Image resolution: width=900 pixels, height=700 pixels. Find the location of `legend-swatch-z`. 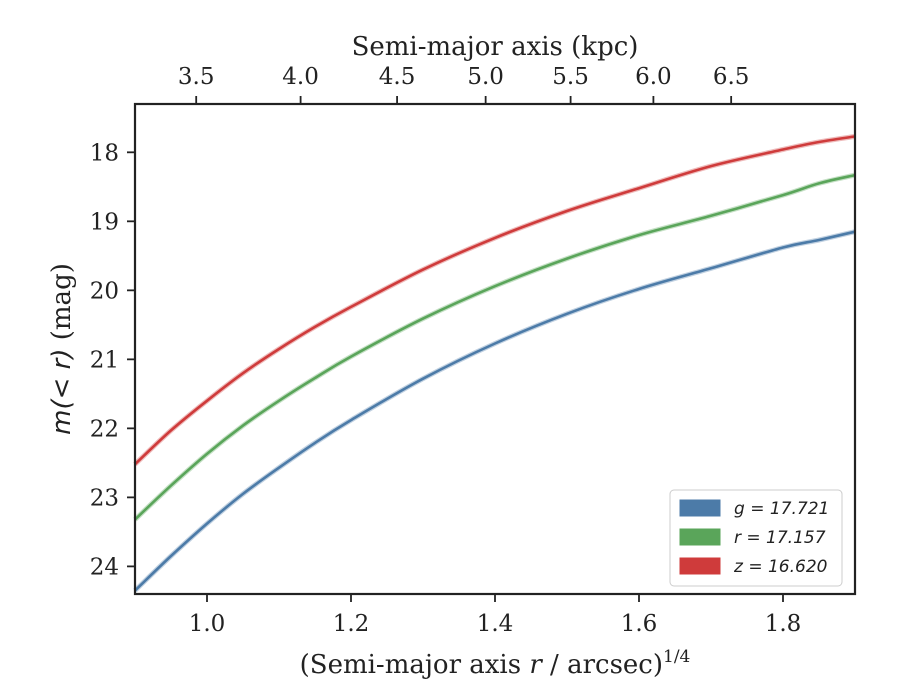

legend-swatch-z is located at coordinates (700, 566).